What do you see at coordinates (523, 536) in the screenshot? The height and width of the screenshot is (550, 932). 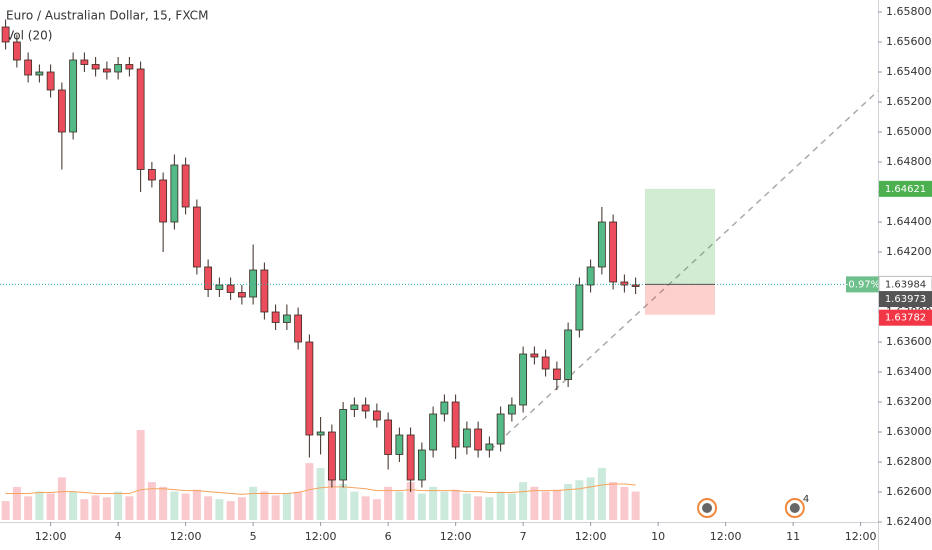 I see `x-tick-label: 7` at bounding box center [523, 536].